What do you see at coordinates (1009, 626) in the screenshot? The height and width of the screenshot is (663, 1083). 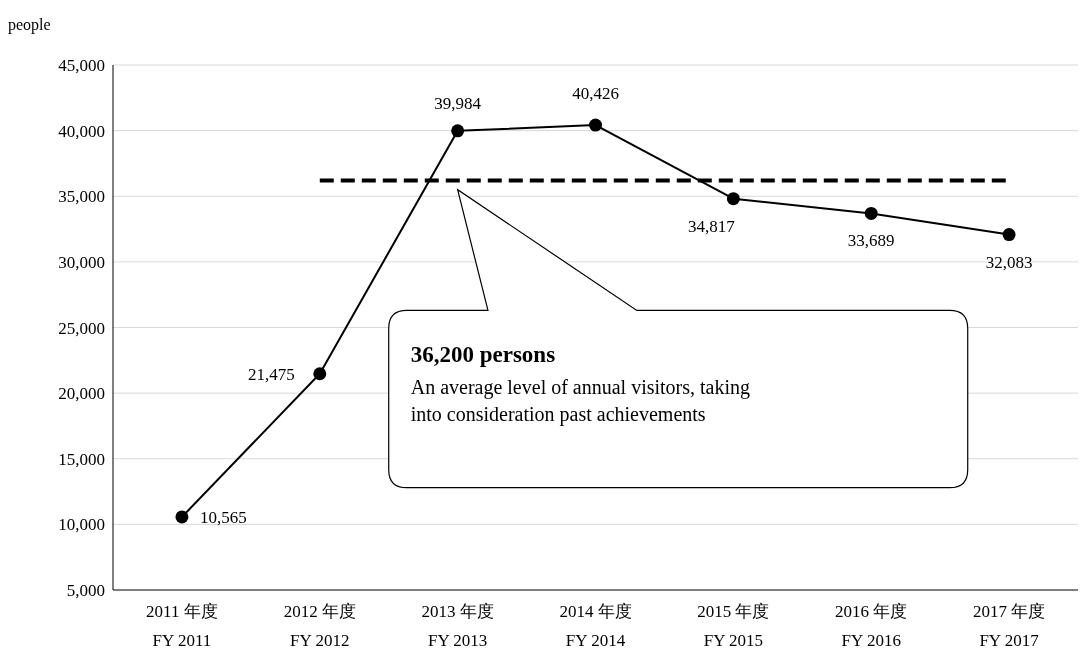 I see `x-tick-label: 2017 年度 FY 2017` at bounding box center [1009, 626].